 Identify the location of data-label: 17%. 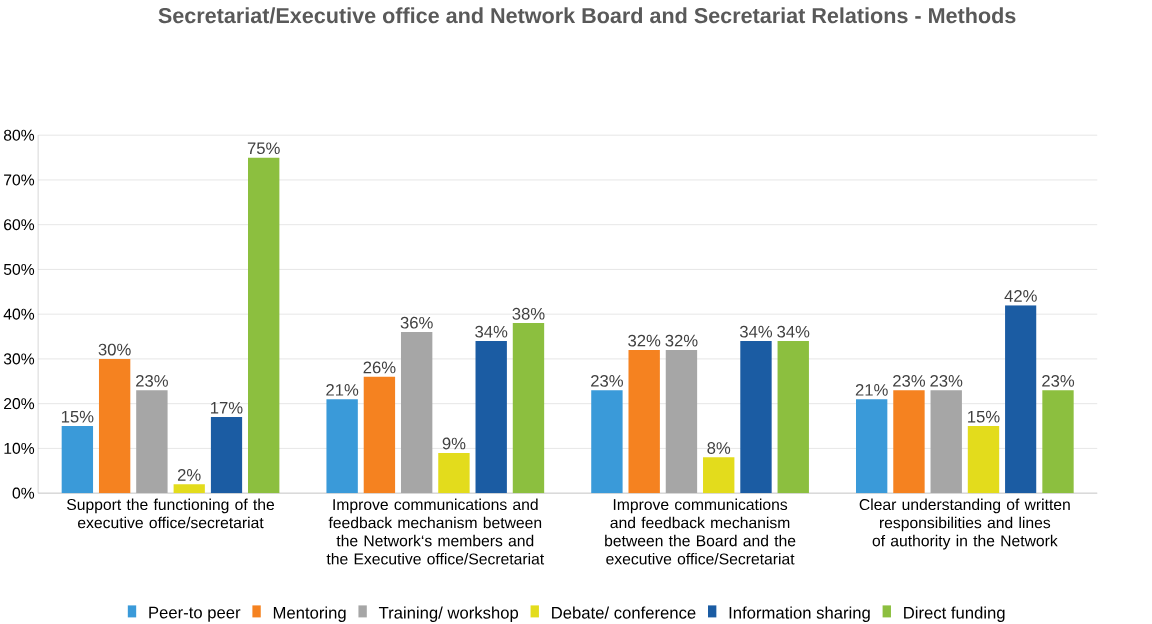
(227, 408).